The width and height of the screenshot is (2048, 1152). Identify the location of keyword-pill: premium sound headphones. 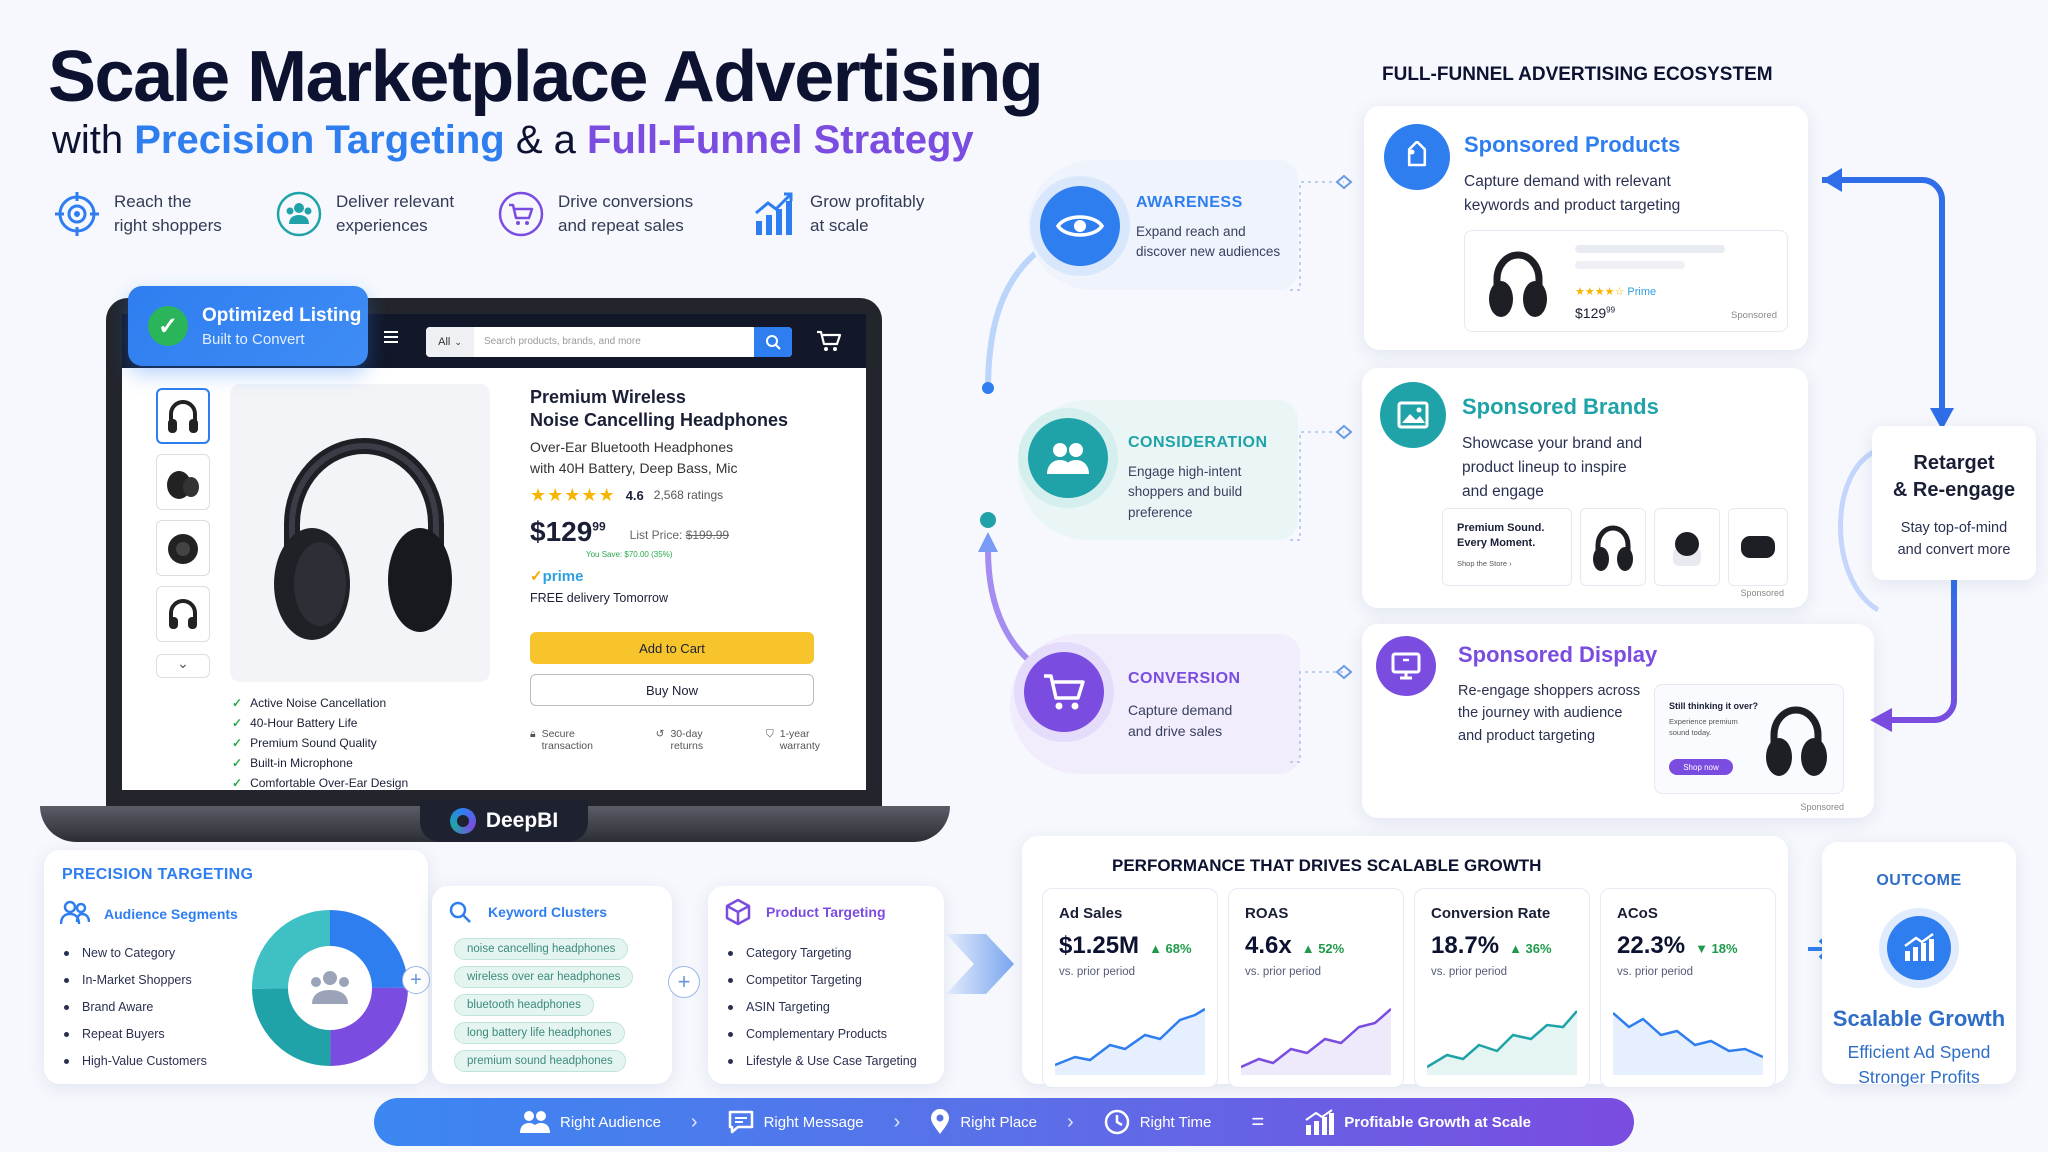
(540, 1061).